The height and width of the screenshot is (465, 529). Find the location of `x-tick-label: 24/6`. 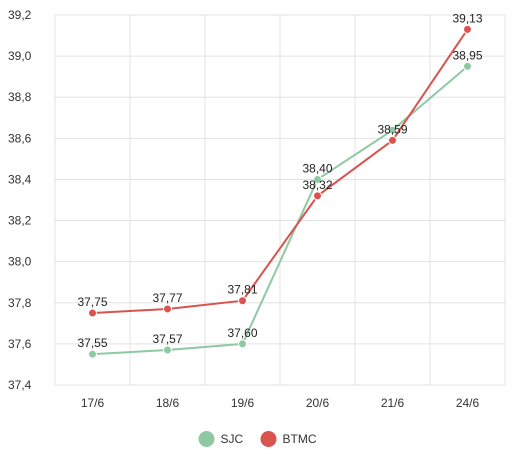

x-tick-label: 24/6 is located at coordinates (468, 403).